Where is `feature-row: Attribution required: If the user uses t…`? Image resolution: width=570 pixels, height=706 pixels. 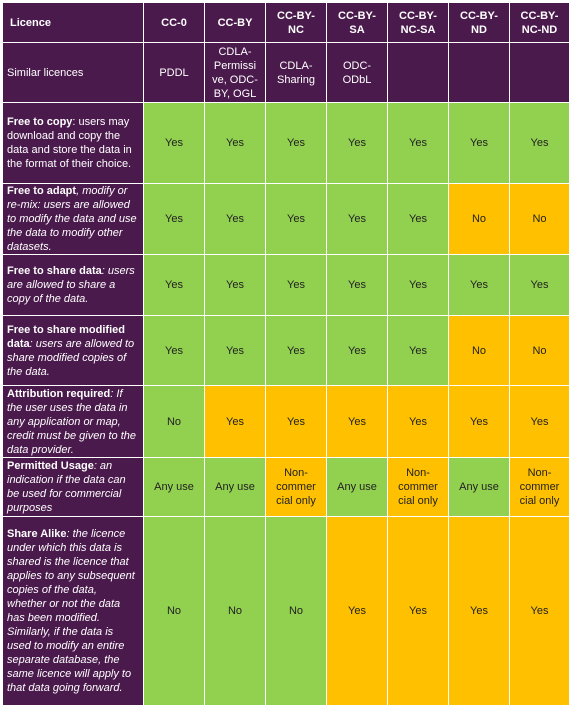
feature-row: Attribution required: If the user uses t… is located at coordinates (286, 421).